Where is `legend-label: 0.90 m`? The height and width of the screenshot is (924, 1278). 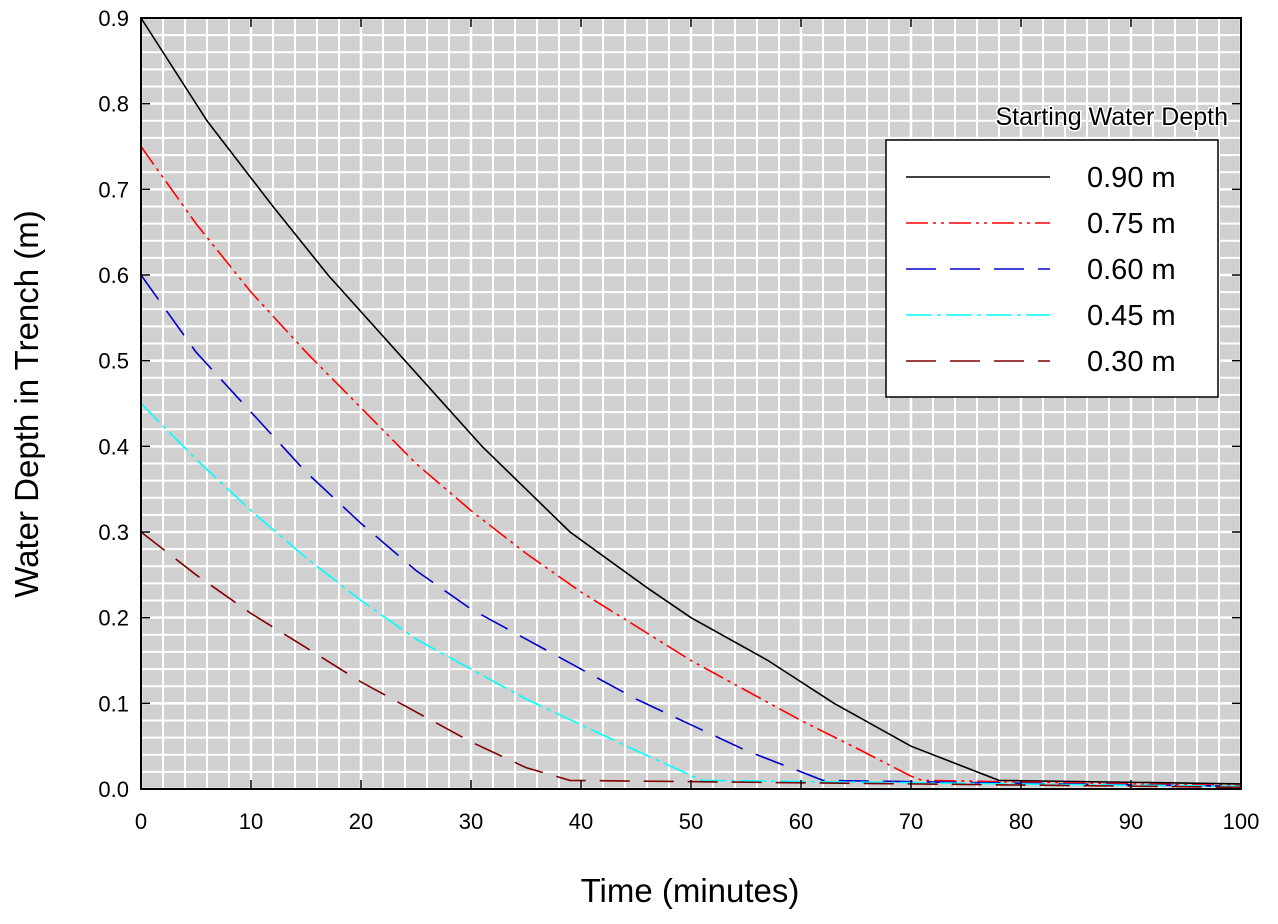 legend-label: 0.90 m is located at coordinates (1131, 178).